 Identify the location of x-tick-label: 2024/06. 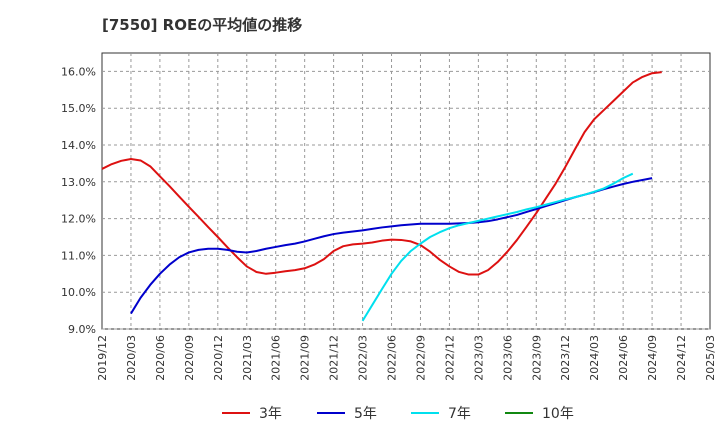
(623, 358).